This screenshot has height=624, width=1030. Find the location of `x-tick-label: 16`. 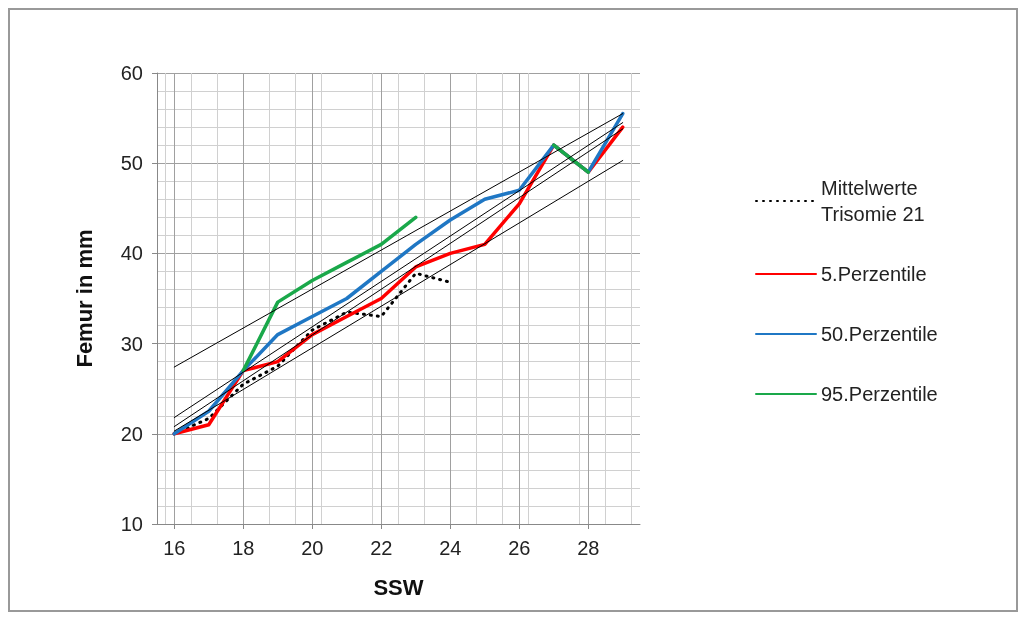

x-tick-label: 16 is located at coordinates (174, 548).